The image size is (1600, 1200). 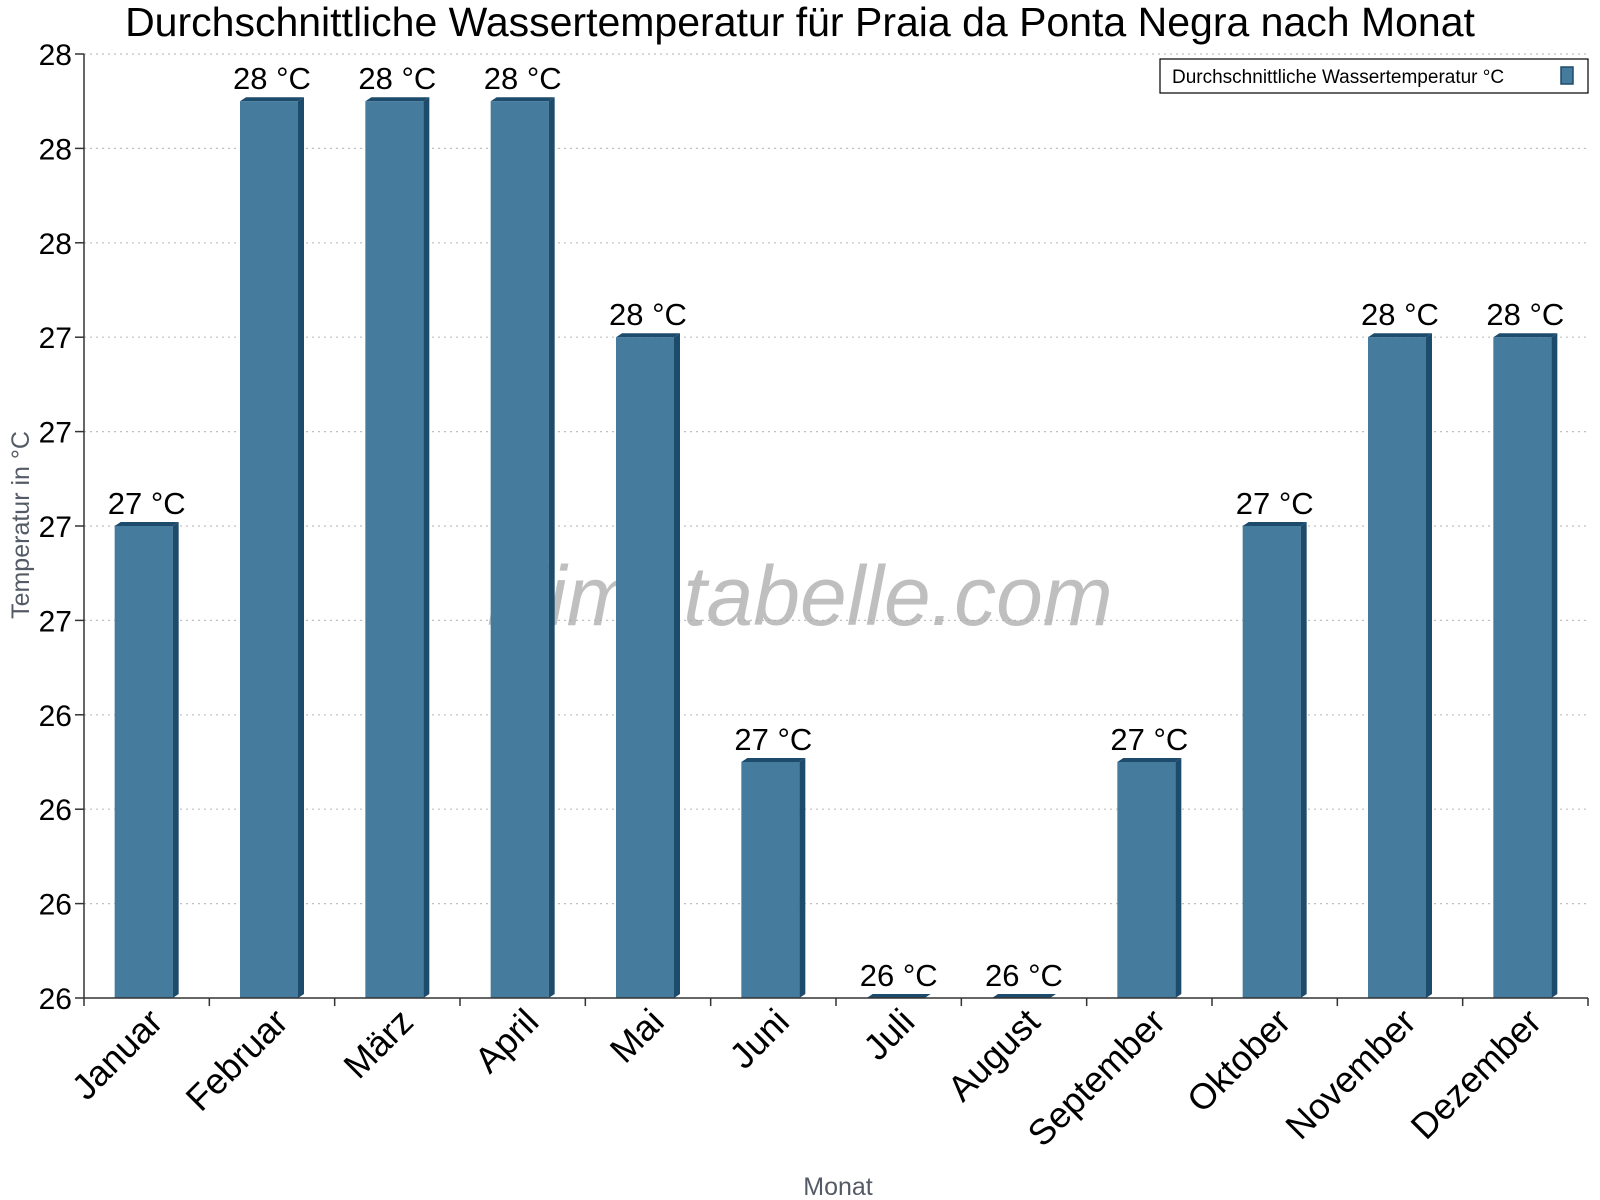 I want to click on bar-juli: 26 °C, so click(x=899, y=978).